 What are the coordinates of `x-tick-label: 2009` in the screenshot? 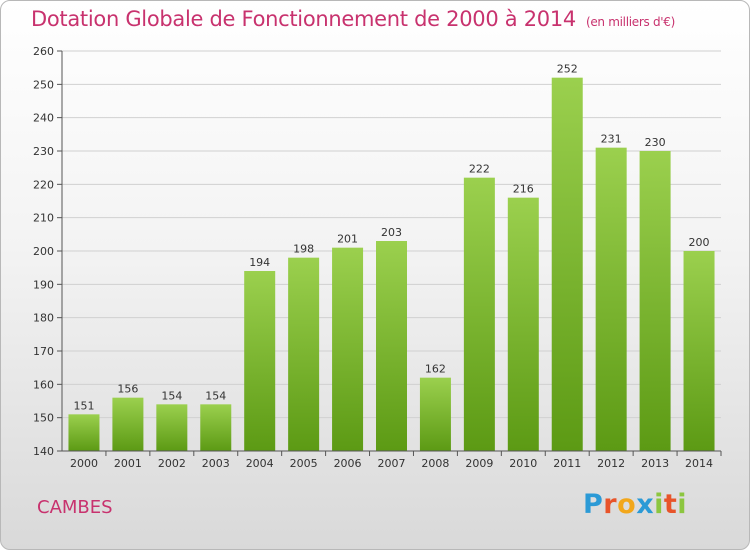 It's located at (479, 463).